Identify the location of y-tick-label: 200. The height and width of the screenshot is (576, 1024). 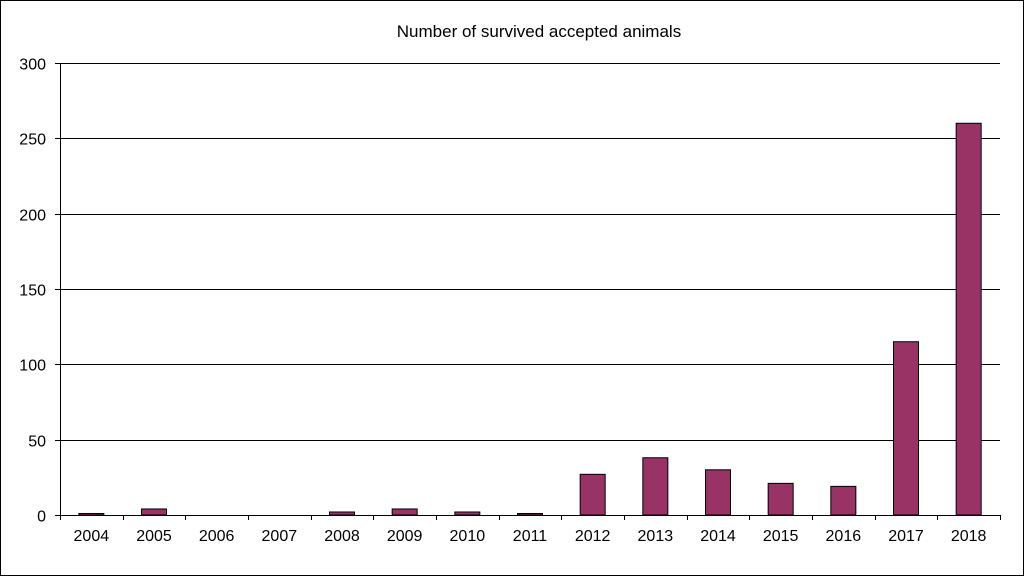
(32, 216).